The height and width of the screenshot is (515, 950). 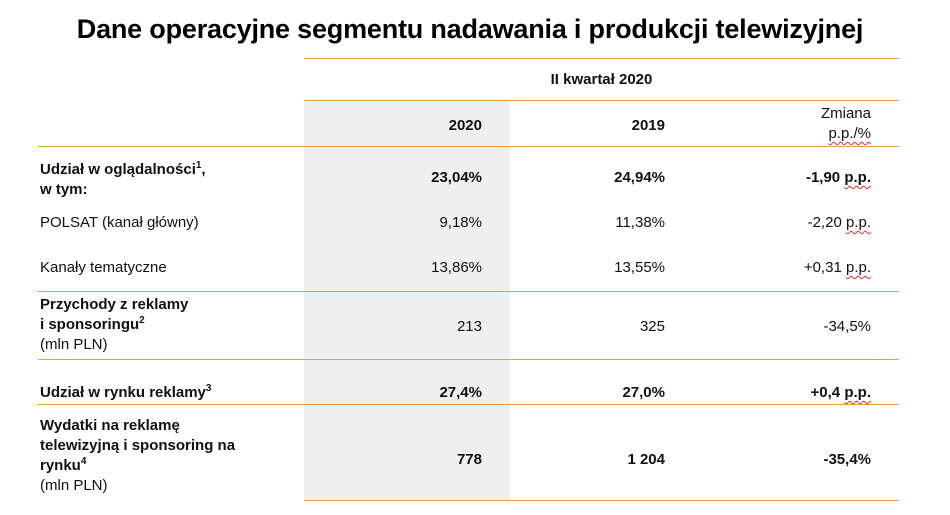 I want to click on row-polsat-label: POLSAT (kanał główny), so click(x=119, y=222).